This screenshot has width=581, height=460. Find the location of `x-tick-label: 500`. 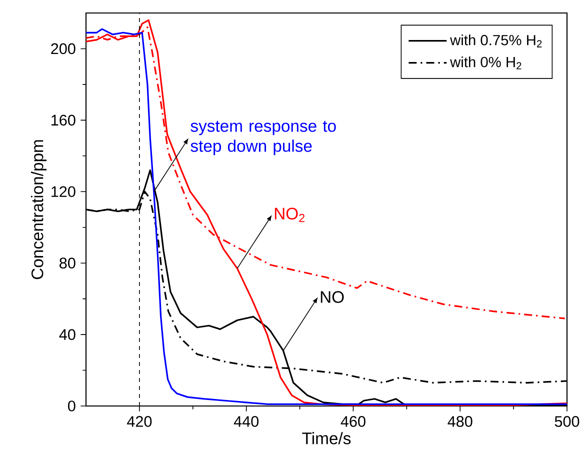

x-tick-label: 500 is located at coordinates (567, 421).